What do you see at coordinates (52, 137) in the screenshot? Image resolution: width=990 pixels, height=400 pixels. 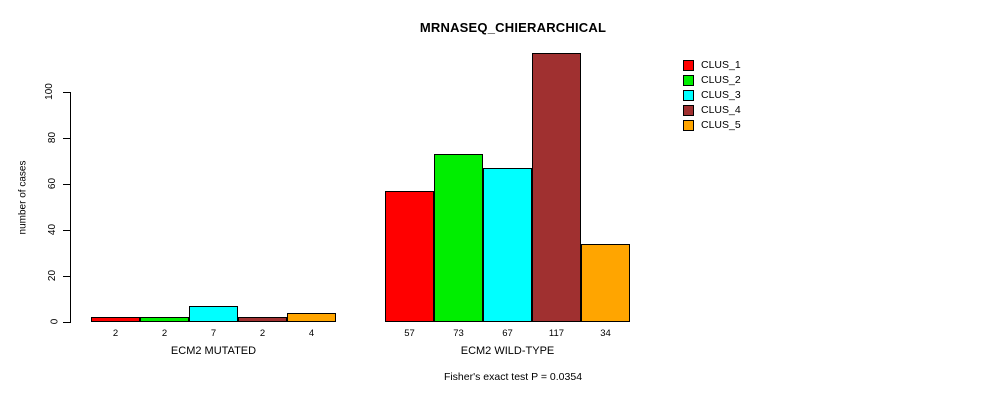 I see `y-axis-tick-label-text: 80` at bounding box center [52, 137].